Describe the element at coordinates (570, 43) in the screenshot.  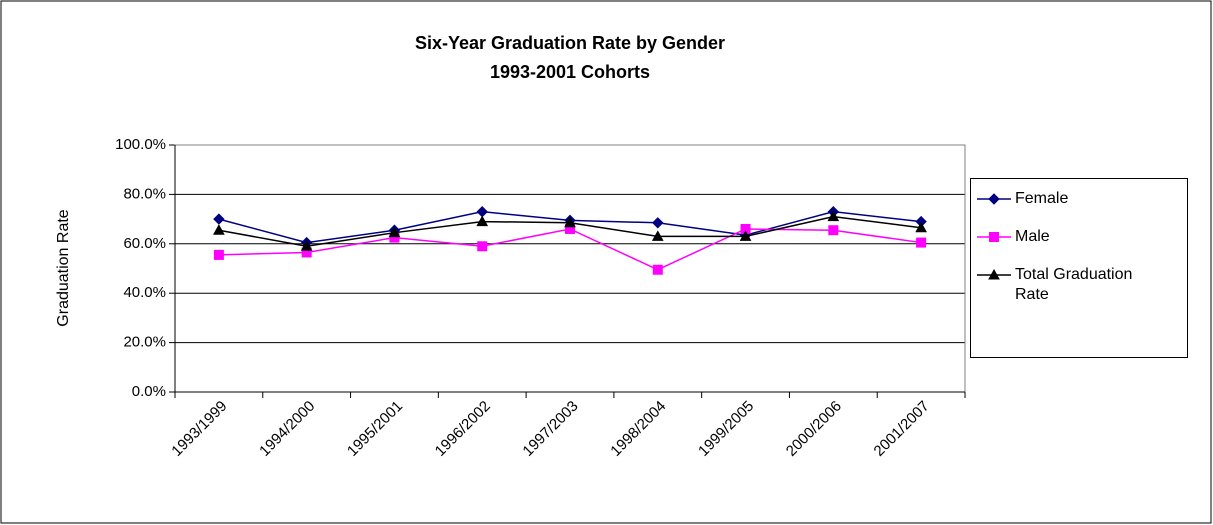
I see `chart-title: Six-Year Graduation Rate by Gender` at that location.